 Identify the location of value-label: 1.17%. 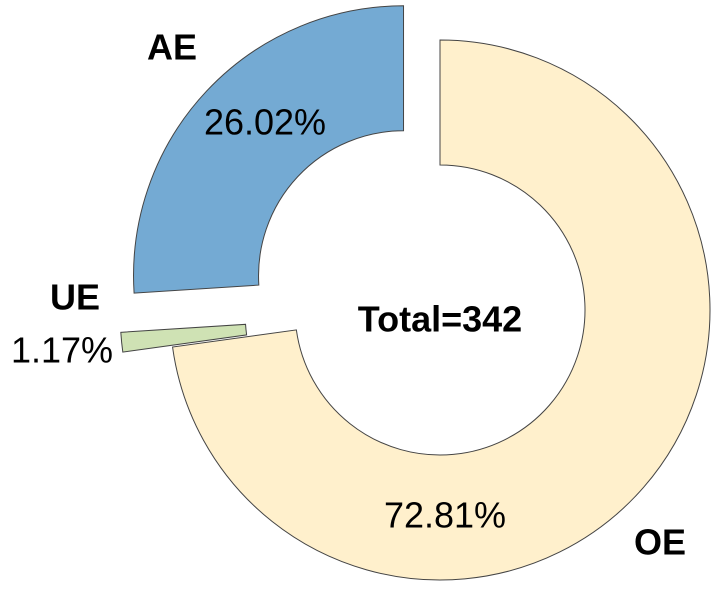
(62, 350).